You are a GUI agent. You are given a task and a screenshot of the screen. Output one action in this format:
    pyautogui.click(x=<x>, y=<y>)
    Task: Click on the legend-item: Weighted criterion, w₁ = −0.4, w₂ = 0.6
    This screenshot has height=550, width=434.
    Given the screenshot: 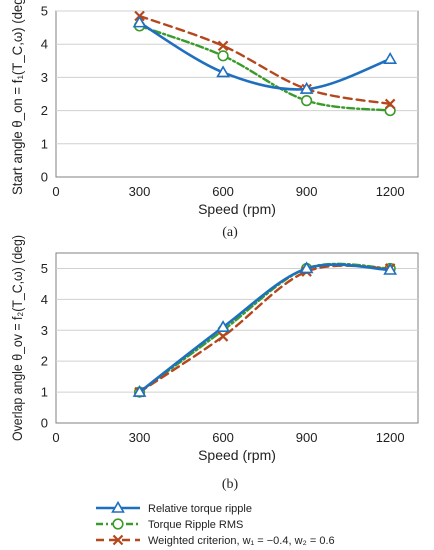 What is the action you would take?
    pyautogui.click(x=215, y=540)
    